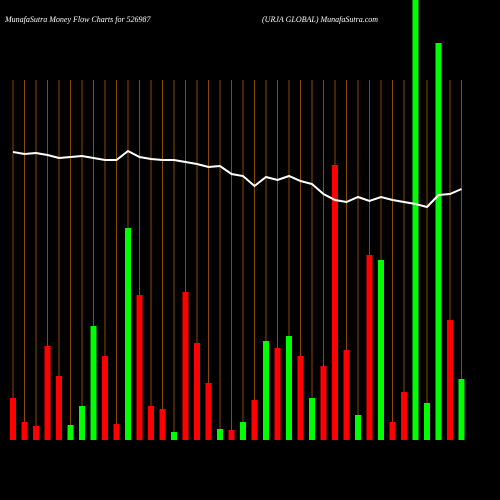  What do you see at coordinates (237, 179) in the screenshot?
I see `money-flow-line` at bounding box center [237, 179].